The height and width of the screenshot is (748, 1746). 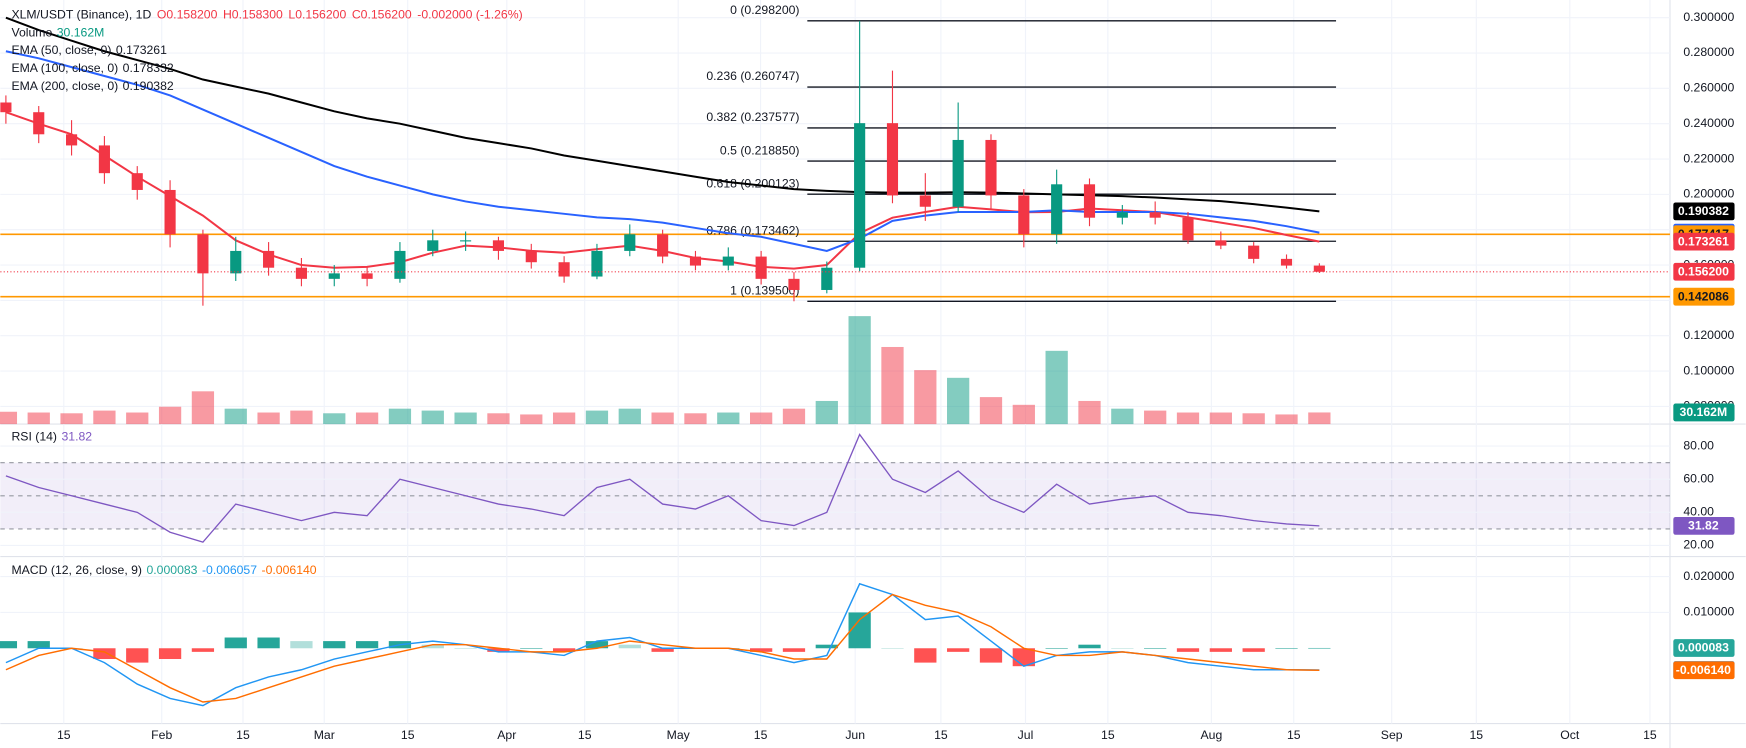 What do you see at coordinates (752, 117) in the screenshot?
I see `fib-label: 0.382 (0.237577)` at bounding box center [752, 117].